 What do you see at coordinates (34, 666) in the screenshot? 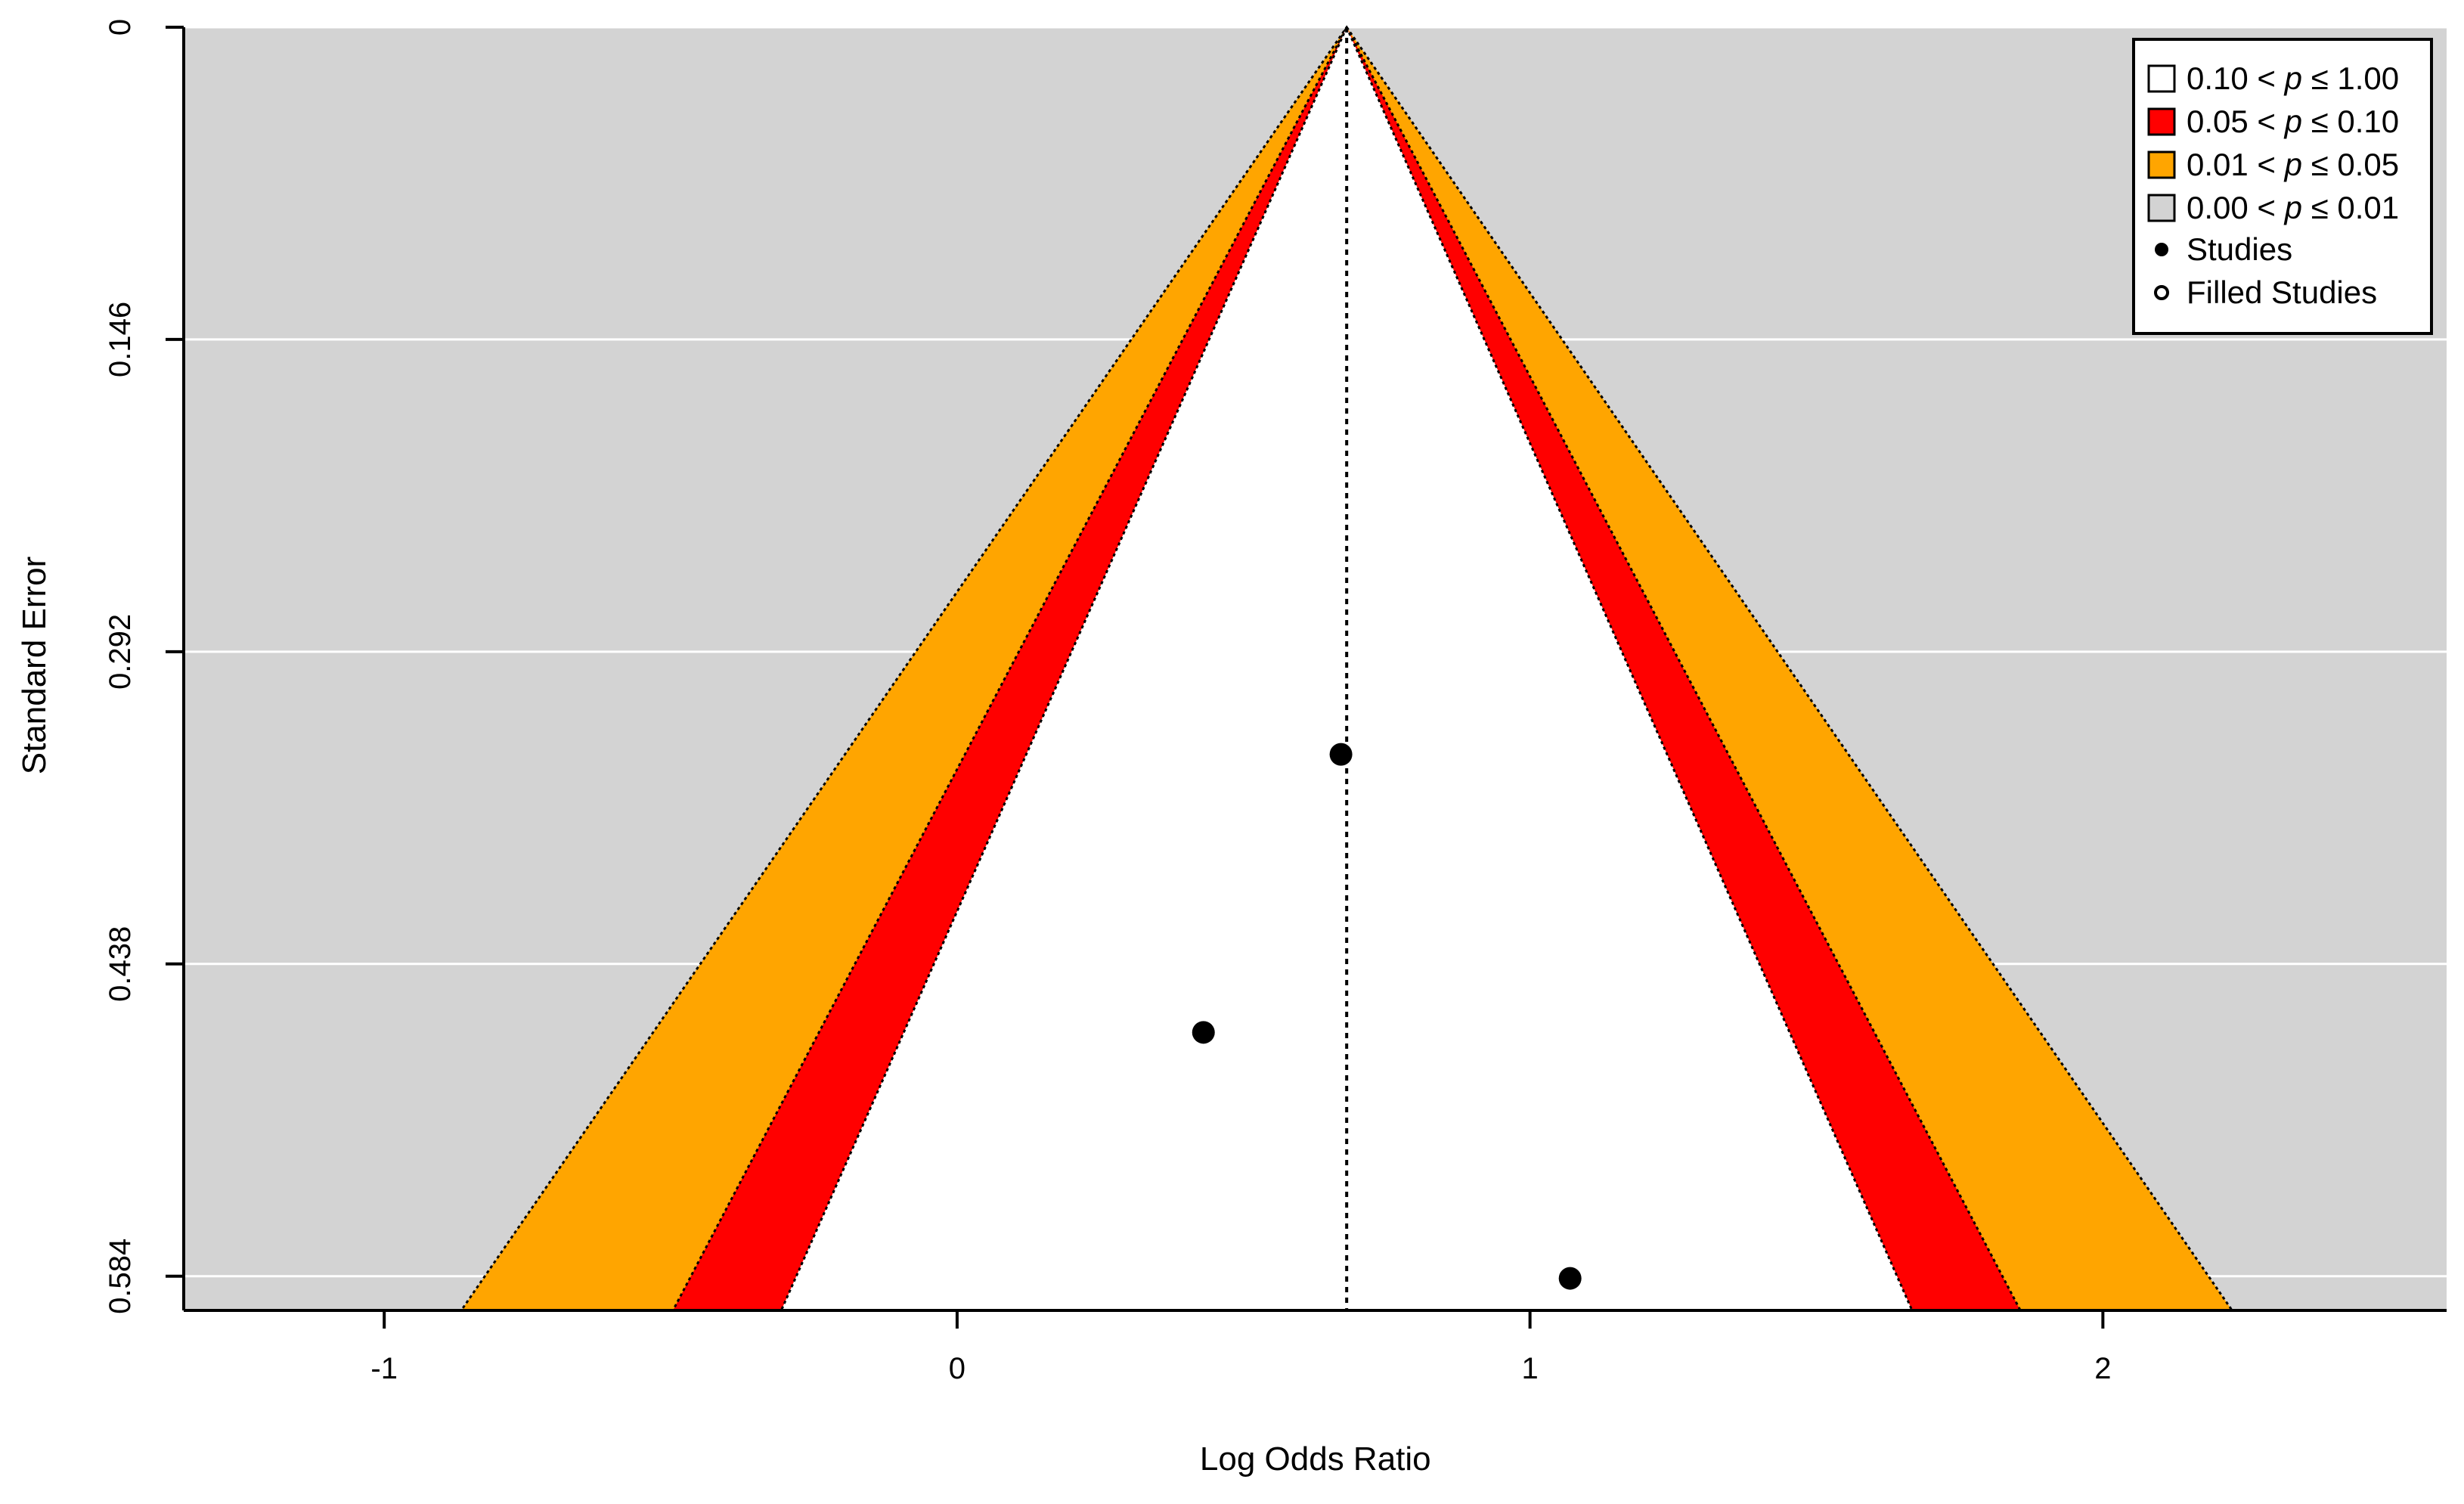
I see `y-axis-title: Standard Error` at bounding box center [34, 666].